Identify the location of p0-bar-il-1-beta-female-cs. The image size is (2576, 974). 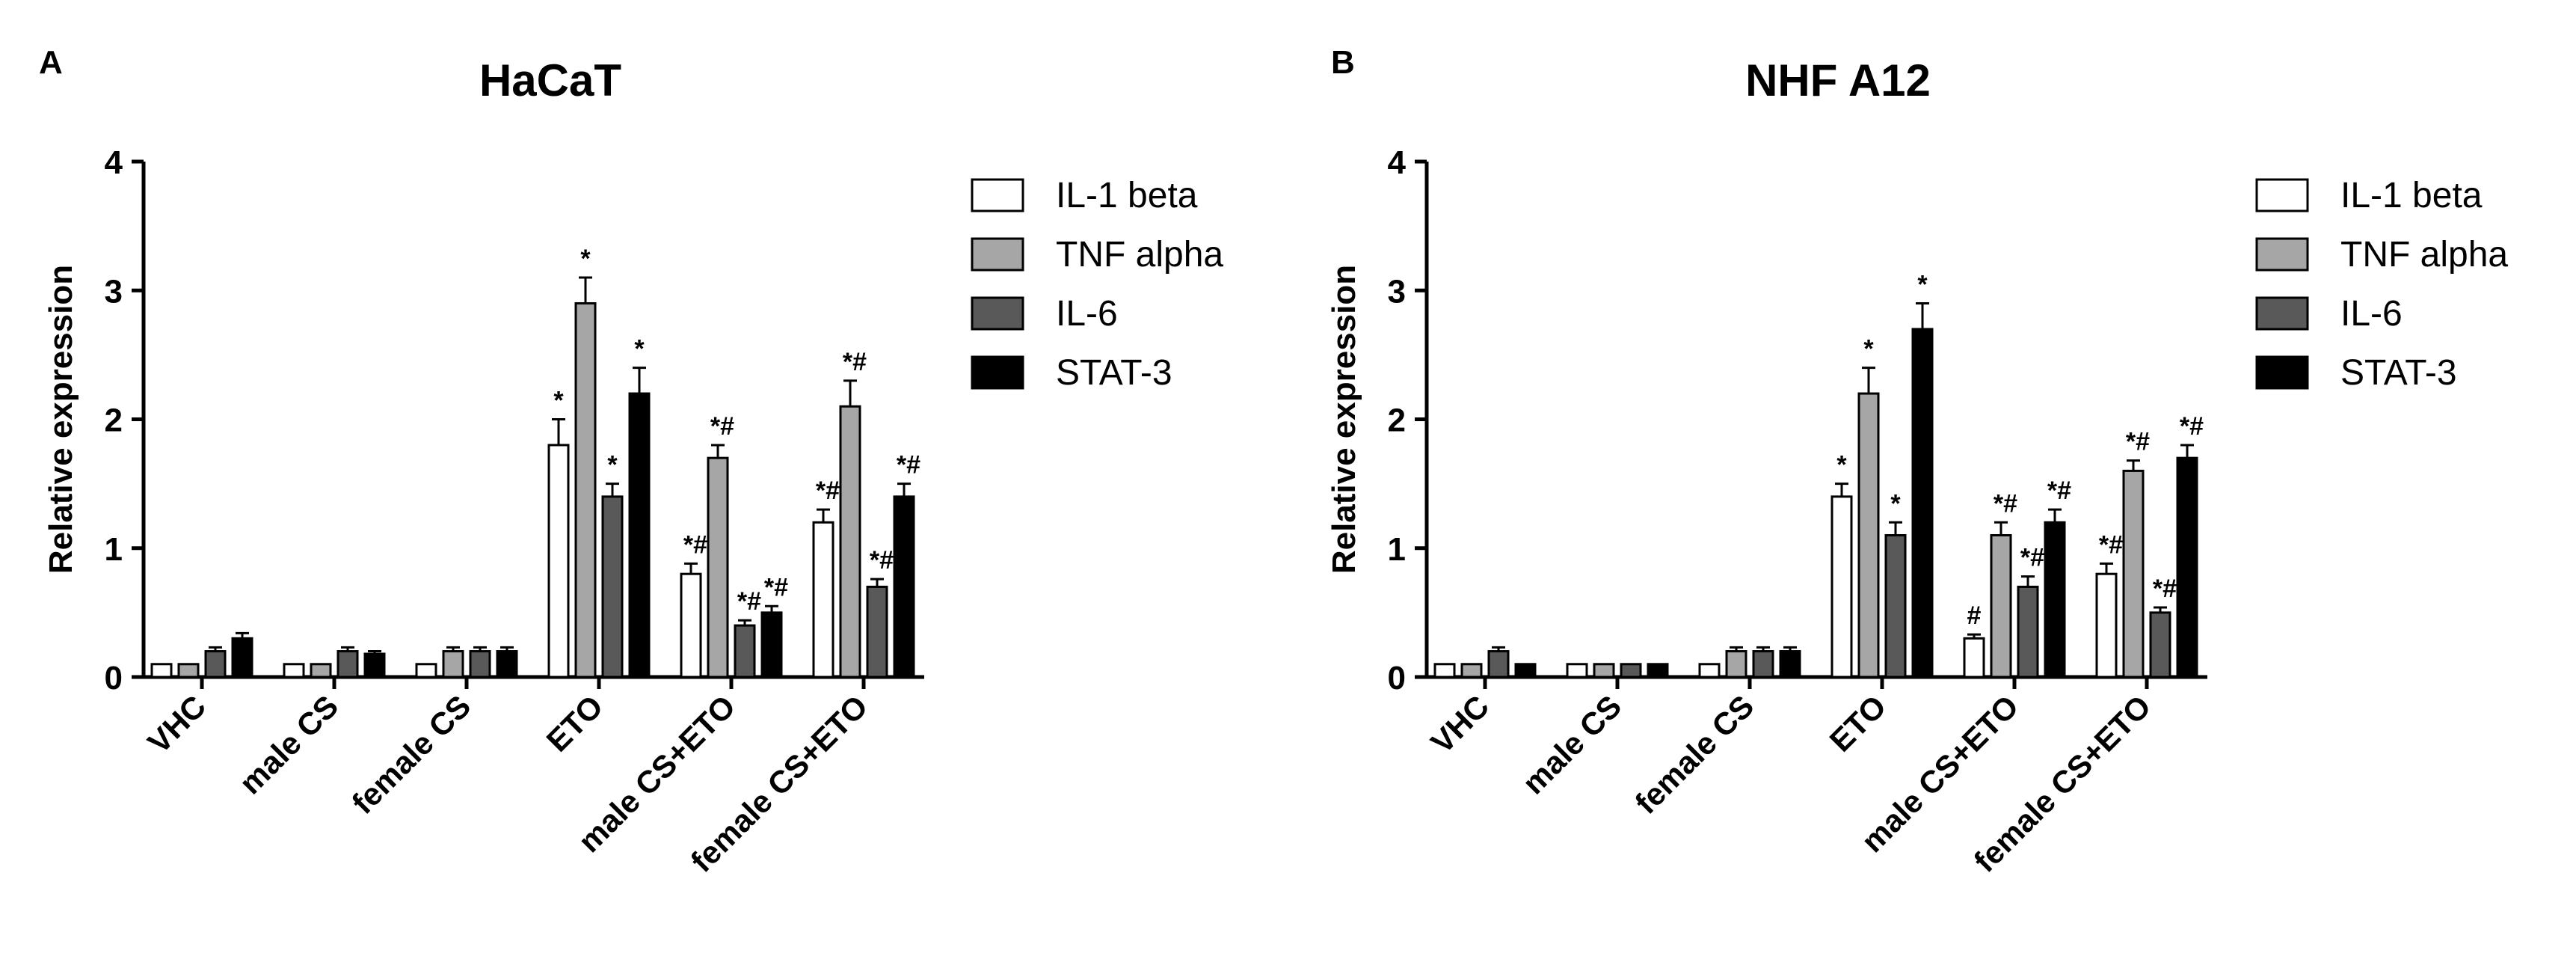
(426, 671).